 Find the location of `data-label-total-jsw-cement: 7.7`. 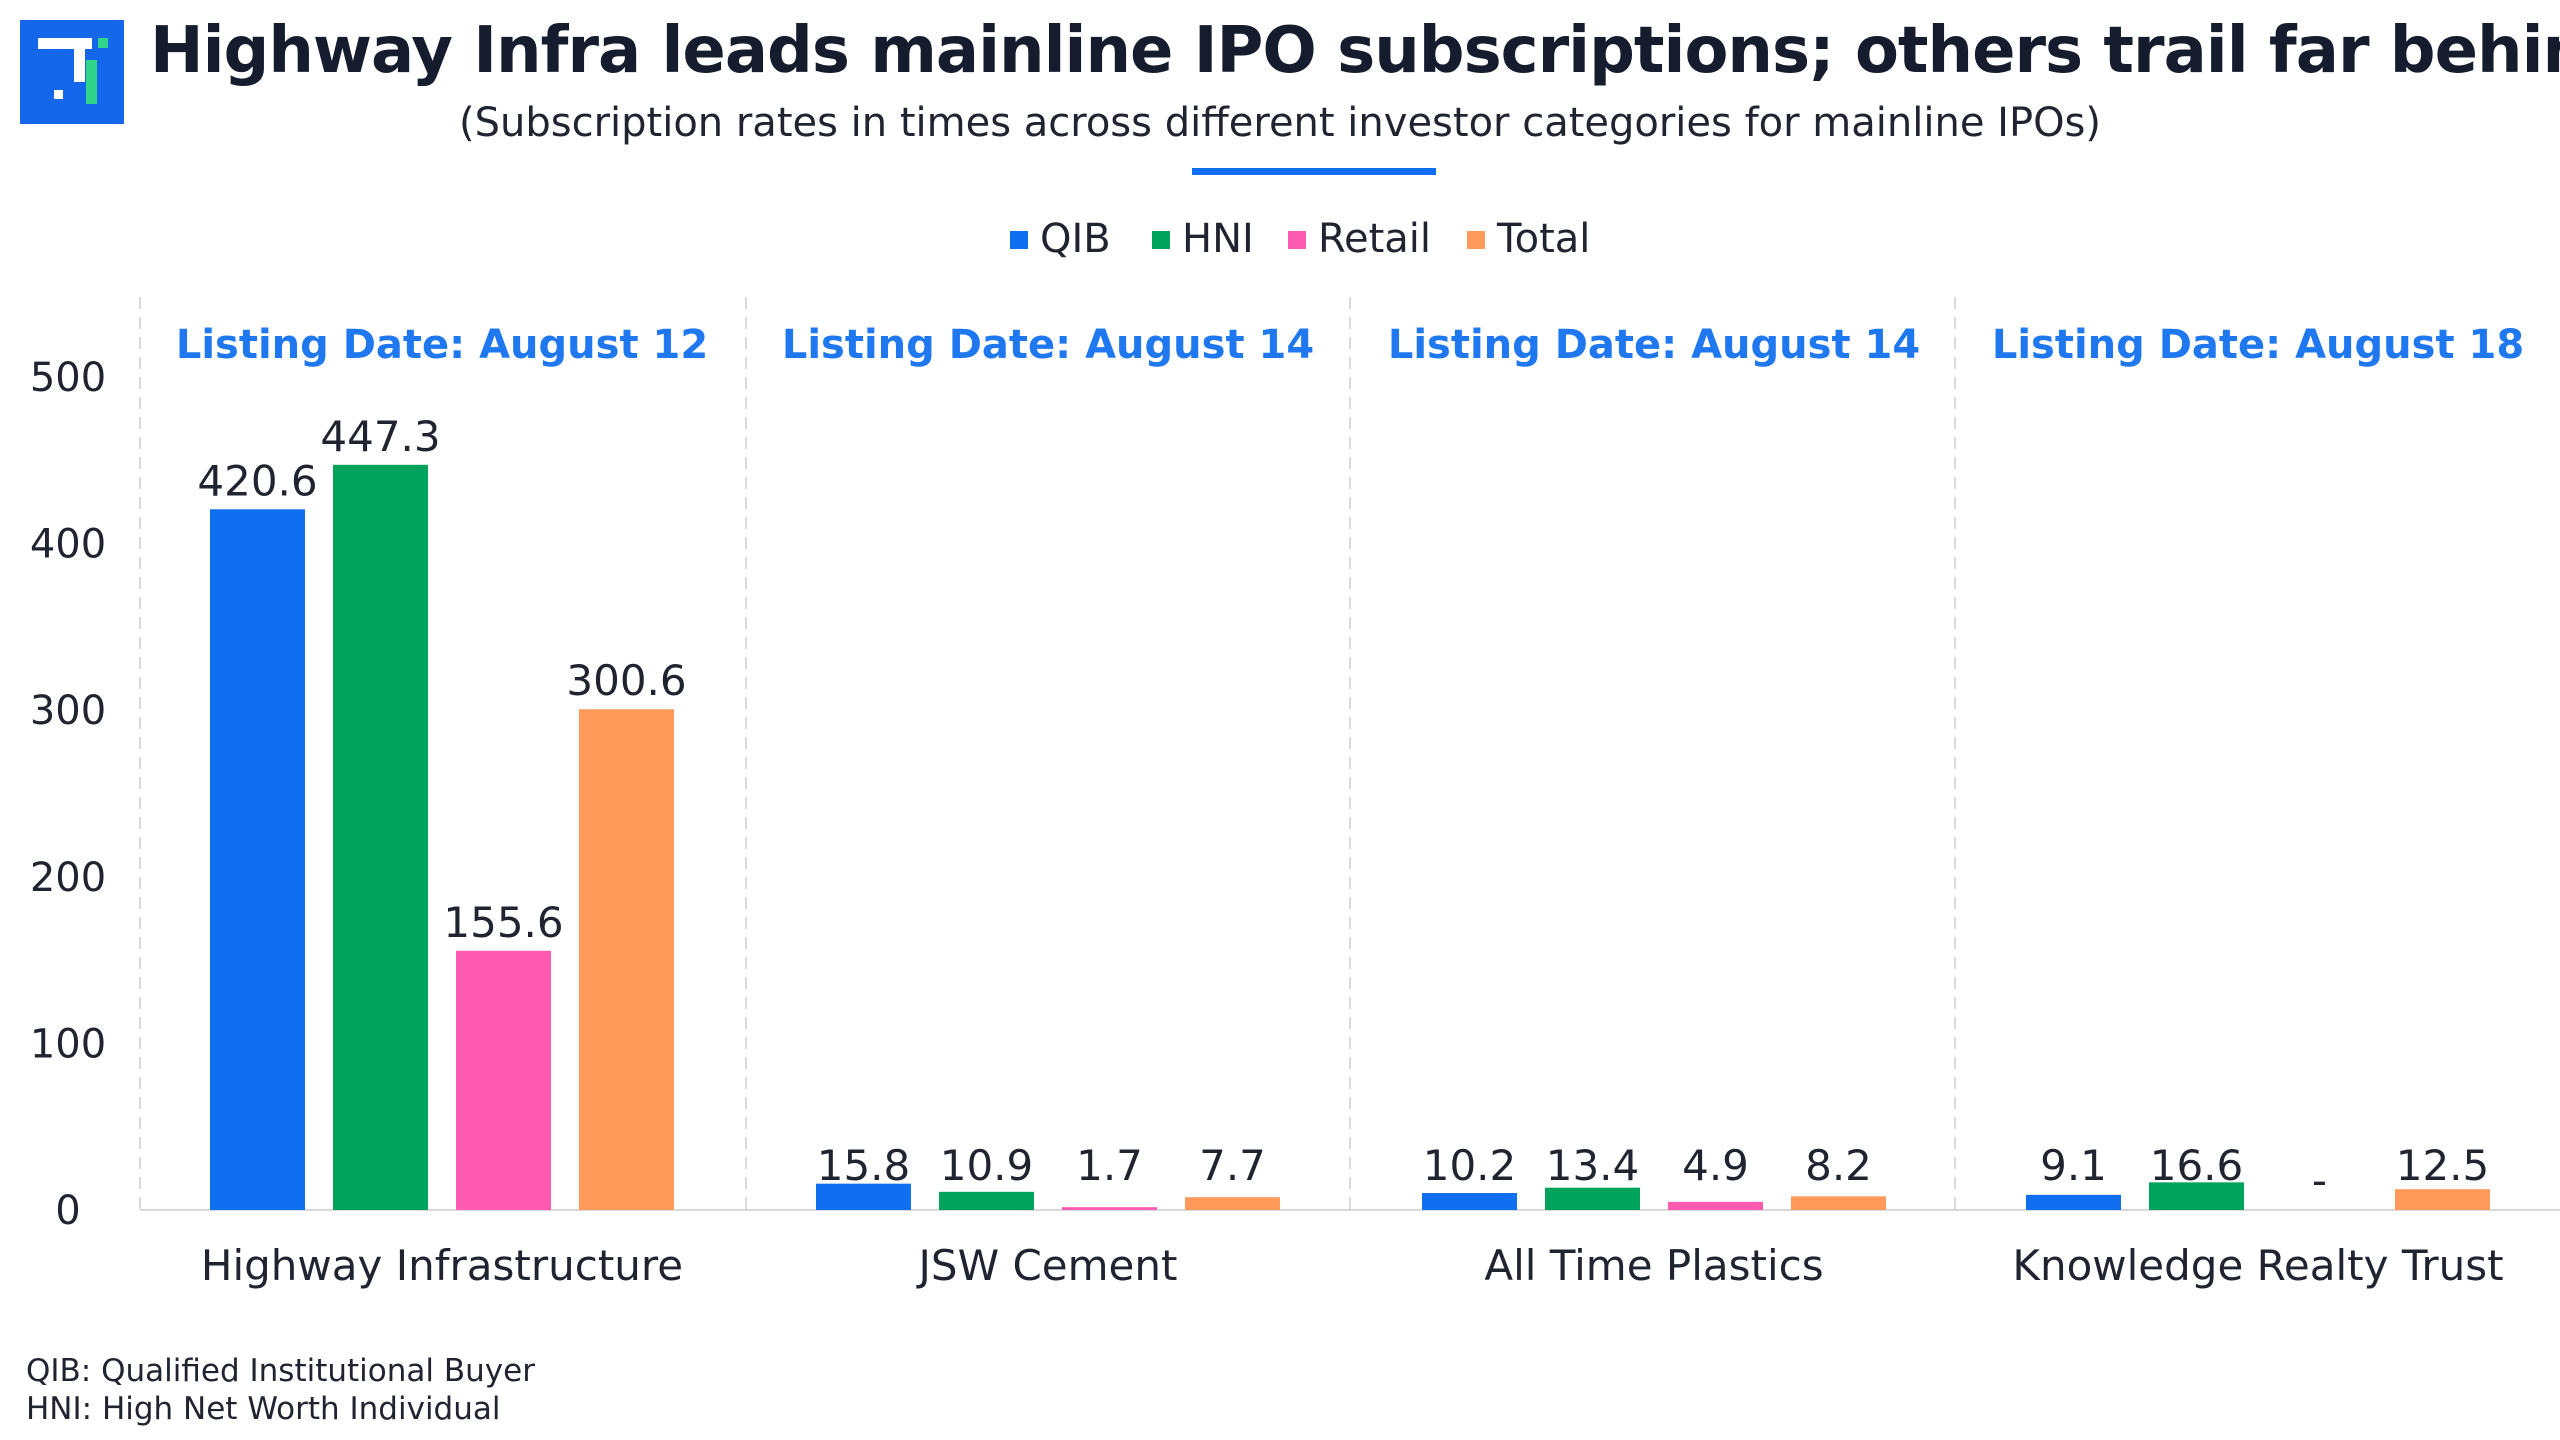

data-label-total-jsw-cement: 7.7 is located at coordinates (1232, 1165).